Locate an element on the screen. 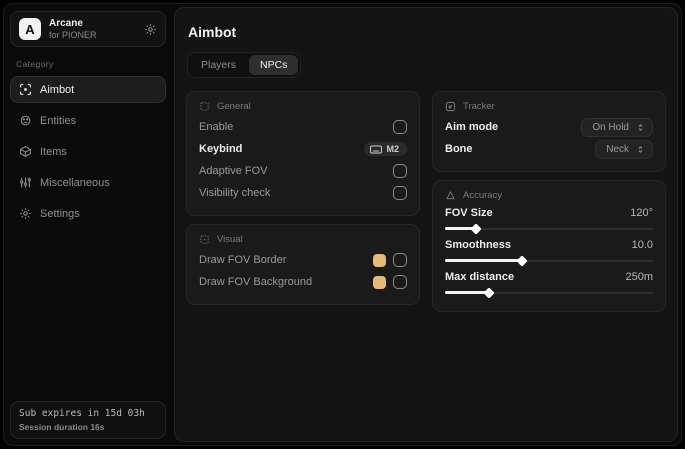 The width and height of the screenshot is (685, 449). sidebar-item-label: Entities is located at coordinates (58, 120).